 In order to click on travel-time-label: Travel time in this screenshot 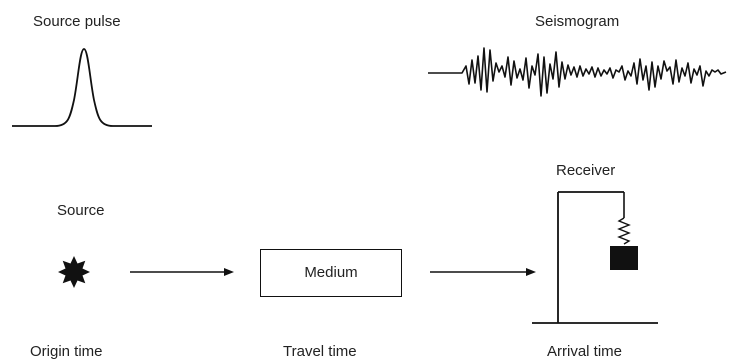, I will do `click(320, 351)`.